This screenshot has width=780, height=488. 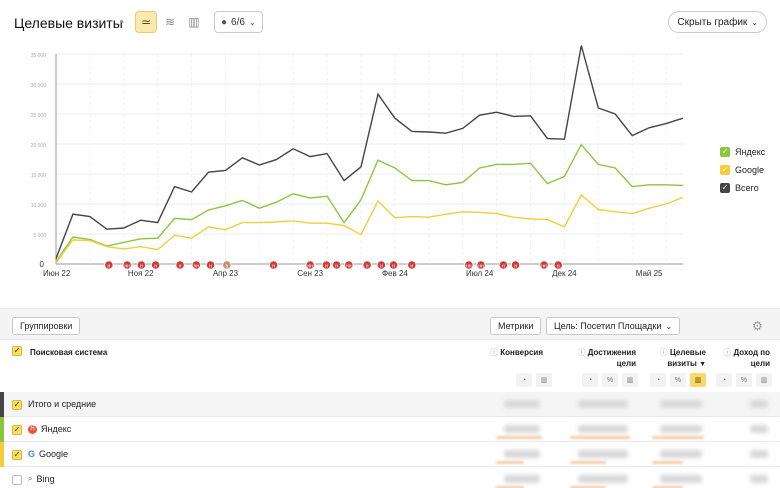 I want to click on series-filter-button: ● 6/6 ⌄, so click(x=238, y=22).